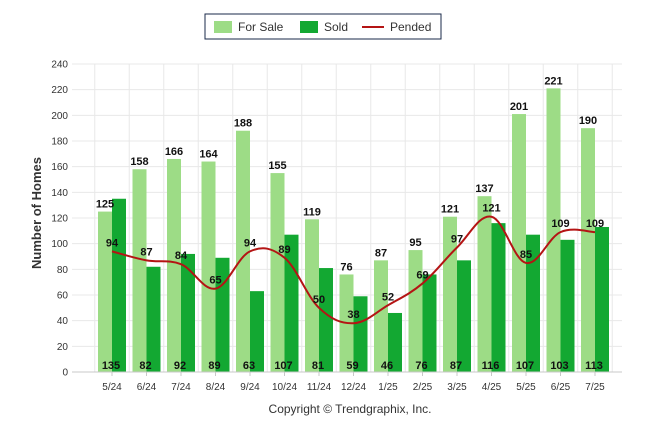  Describe the element at coordinates (145, 366) in the screenshot. I see `data-label-sold: 82` at that location.